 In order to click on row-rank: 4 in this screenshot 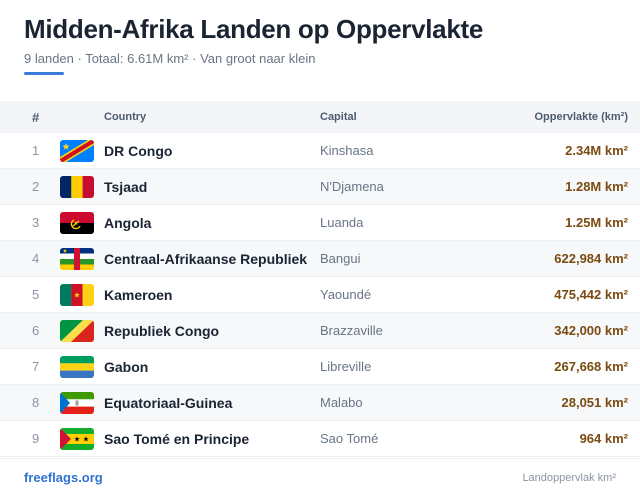, I will do `click(36, 258)`.